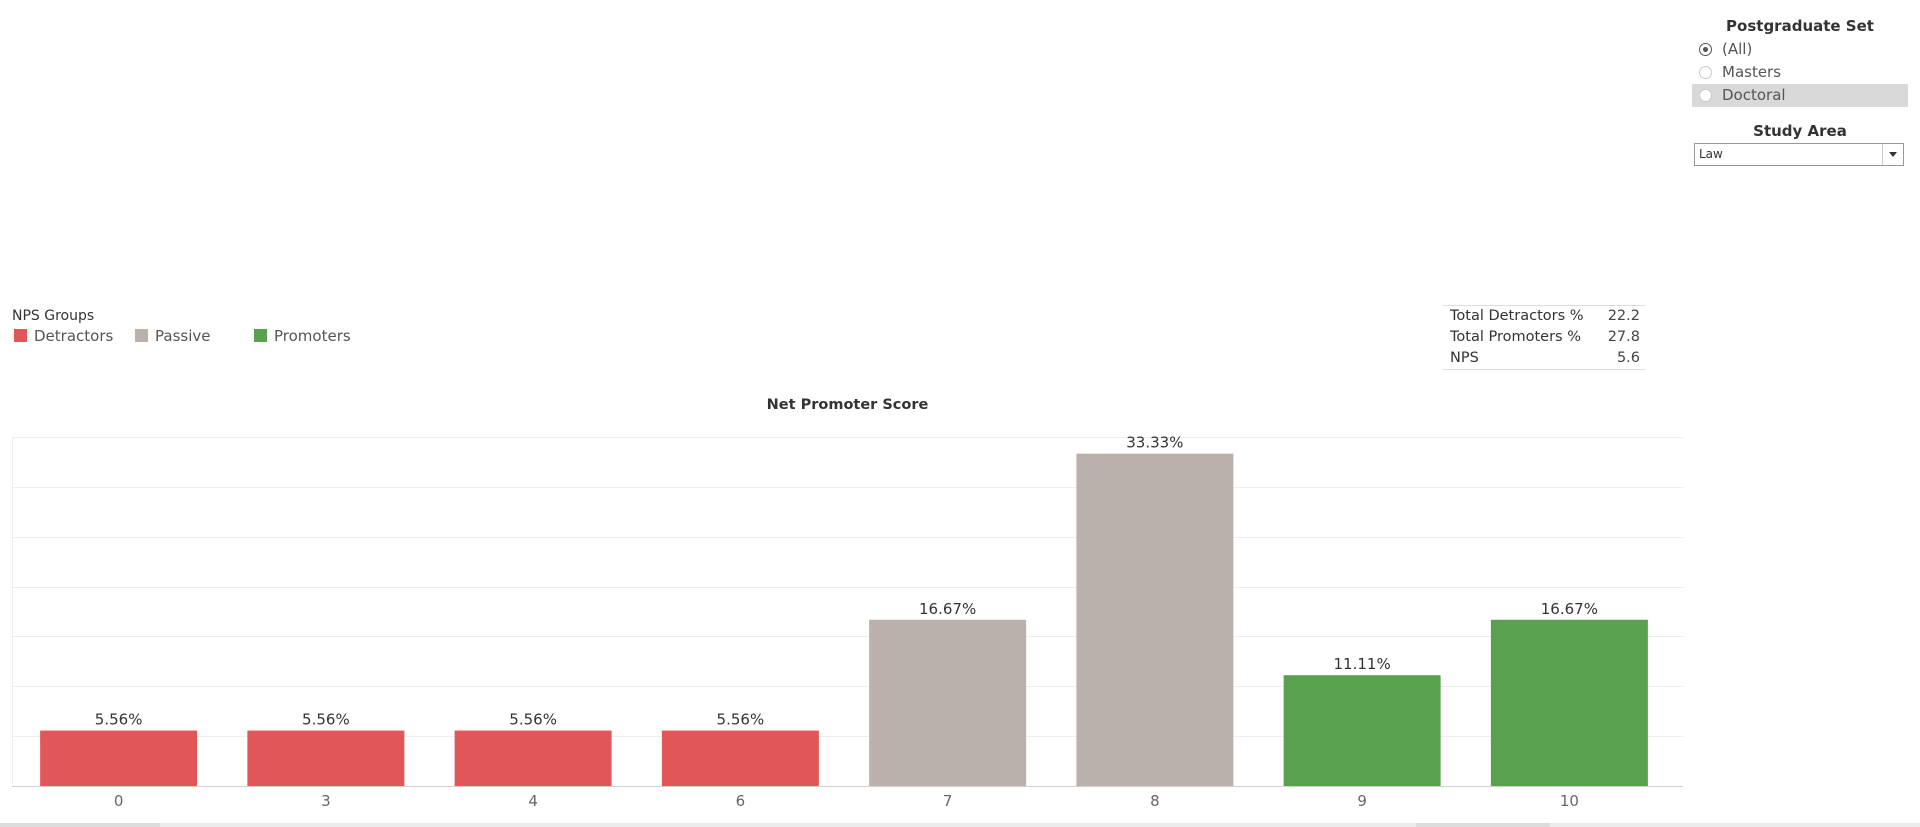  Describe the element at coordinates (1544, 358) in the screenshot. I see `summary-row-nps: NPS 5.6` at that location.